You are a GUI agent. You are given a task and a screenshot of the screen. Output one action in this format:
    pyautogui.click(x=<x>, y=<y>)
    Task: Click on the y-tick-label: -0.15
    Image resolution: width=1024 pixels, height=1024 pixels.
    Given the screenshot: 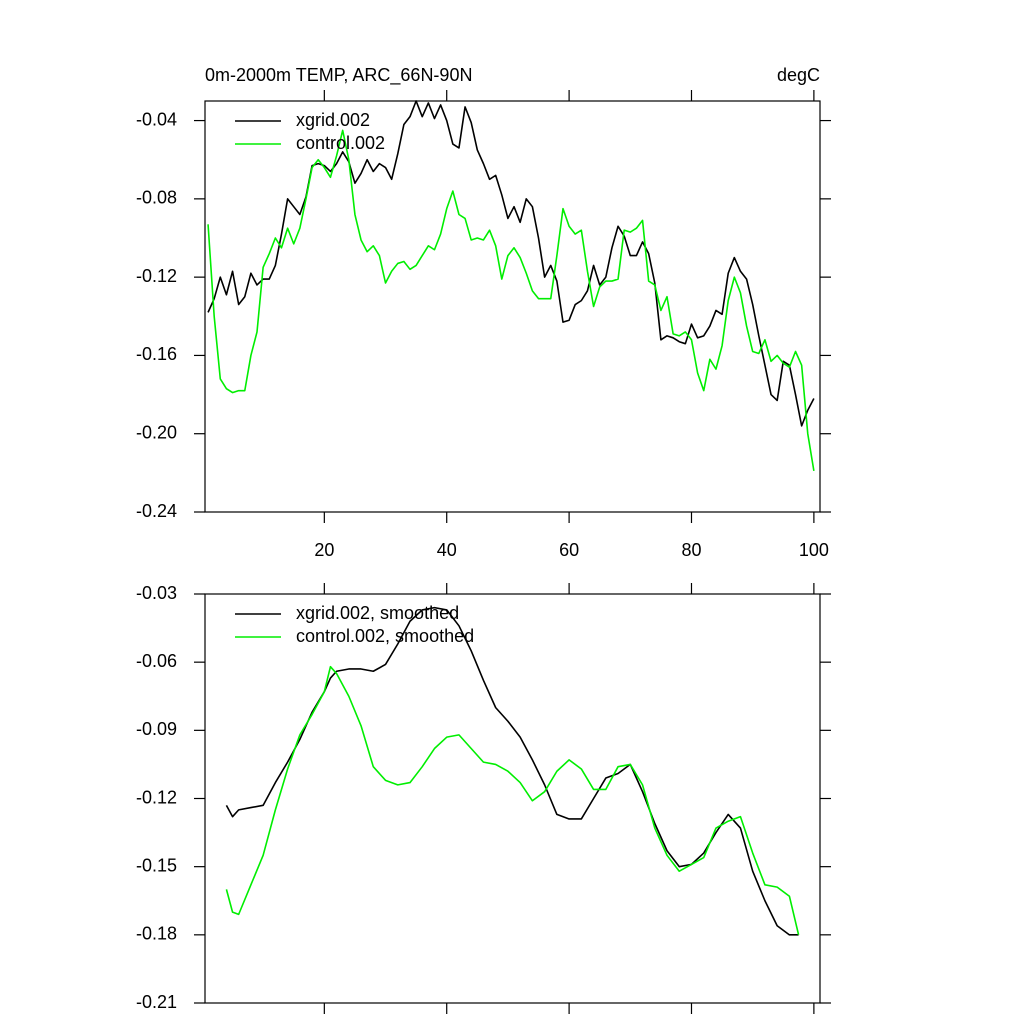 What is the action you would take?
    pyautogui.click(x=156, y=865)
    